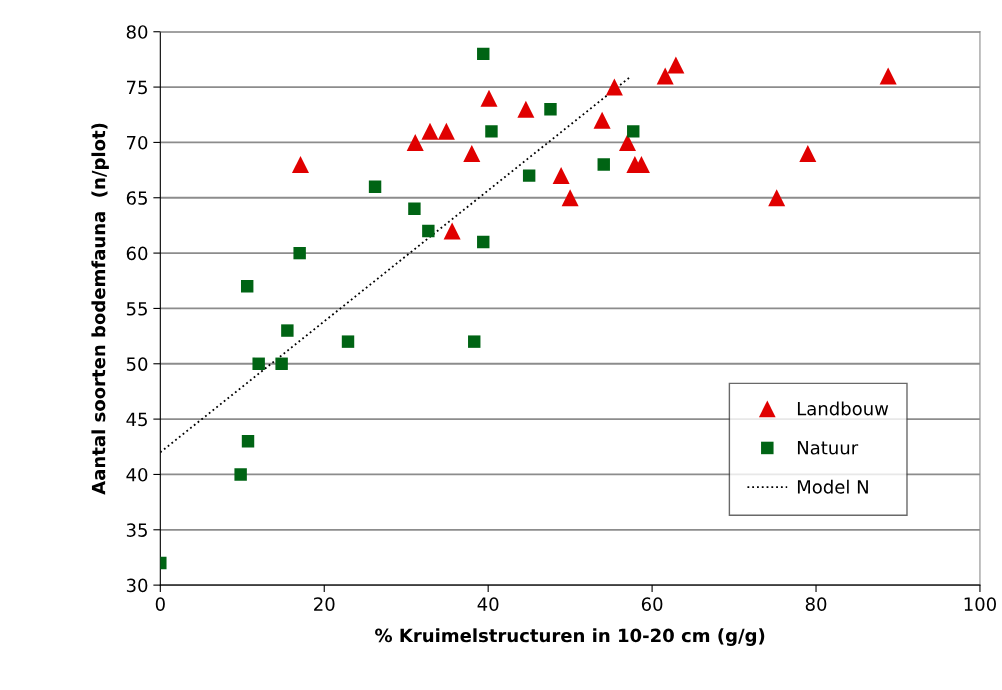  I want to click on y-tick-label: 55, so click(136, 309).